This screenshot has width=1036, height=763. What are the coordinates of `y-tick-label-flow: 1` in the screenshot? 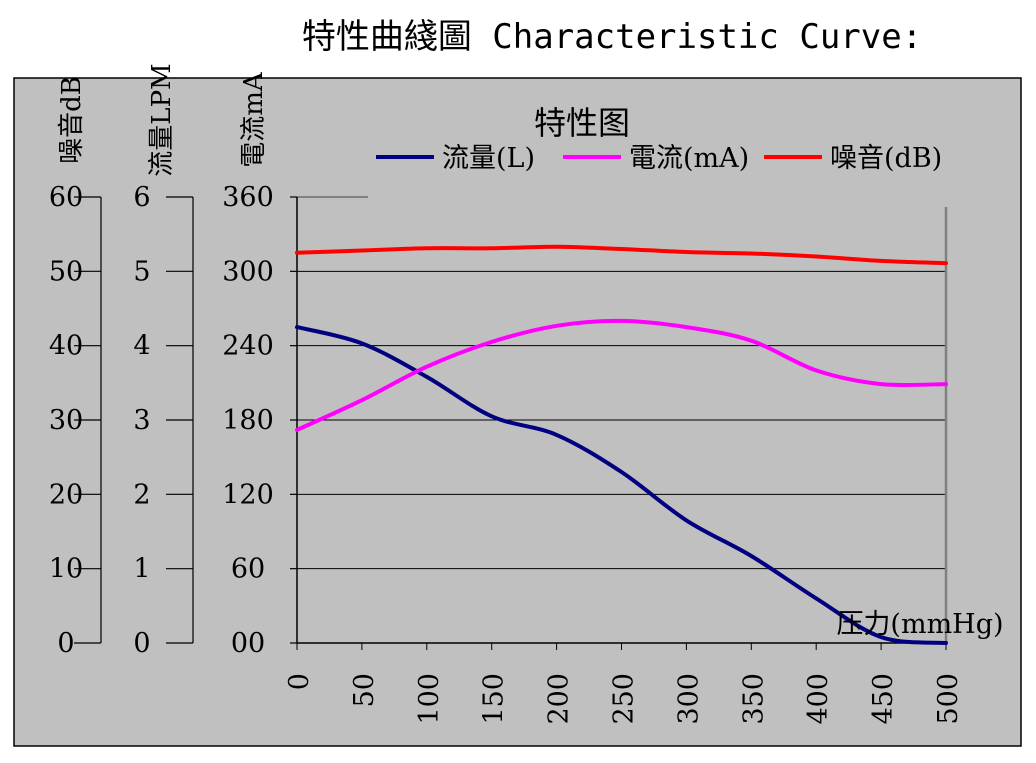 It's located at (141, 569).